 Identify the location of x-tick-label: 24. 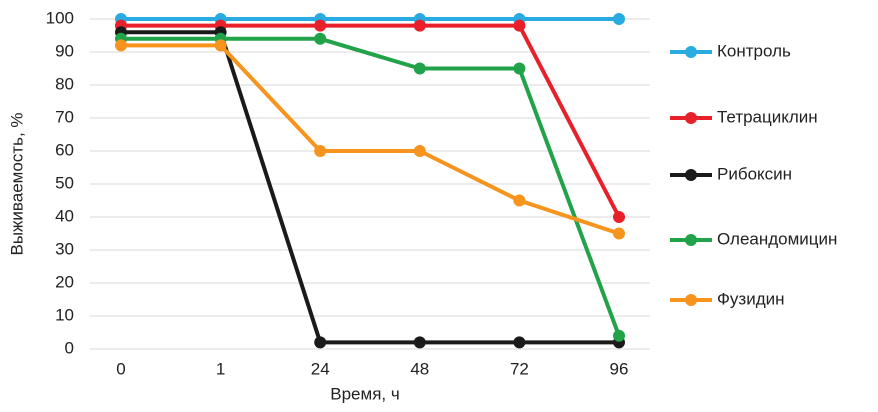
(320, 368).